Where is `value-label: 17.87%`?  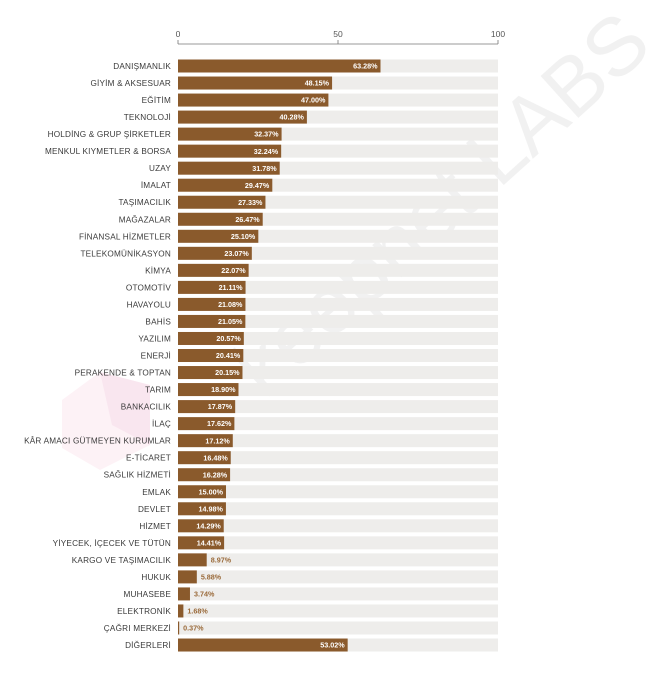 value-label: 17.87% is located at coordinates (220, 406).